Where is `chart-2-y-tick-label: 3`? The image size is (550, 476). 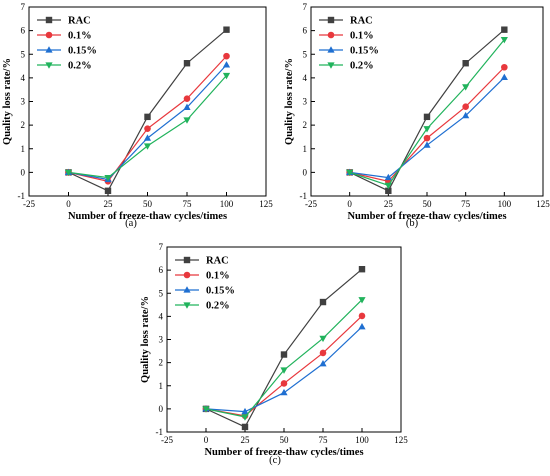 chart-2-y-tick-label: 3 is located at coordinates (305, 102).